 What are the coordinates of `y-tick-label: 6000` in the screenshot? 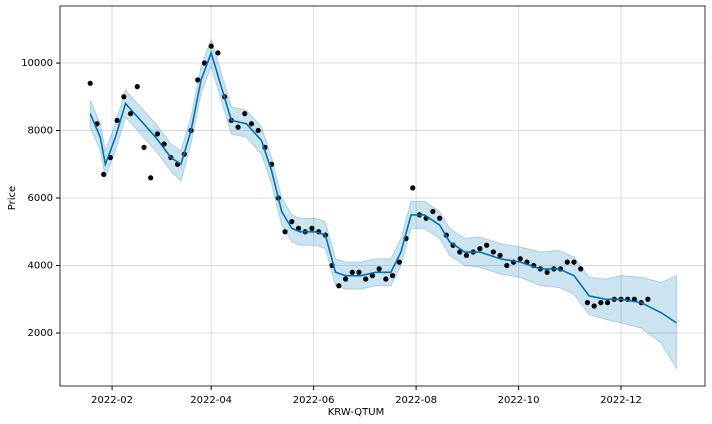 It's located at (40, 198).